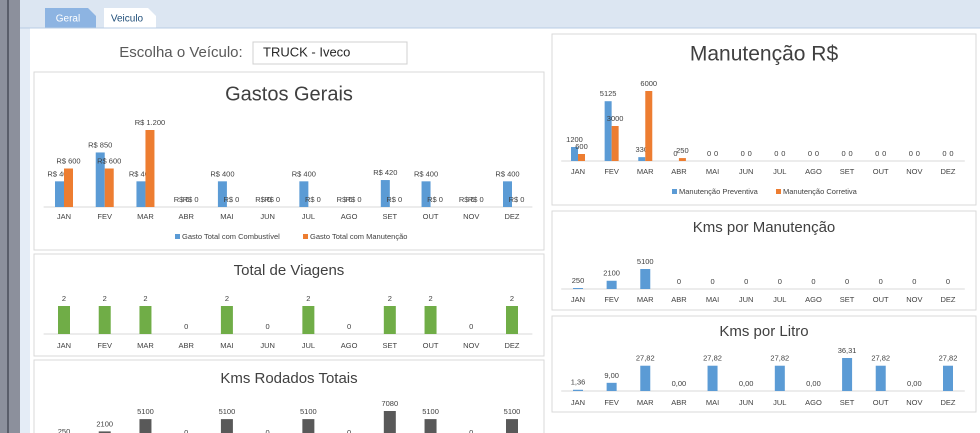 Image resolution: width=980 pixels, height=433 pixels. I want to click on selector-box, so click(330, 53).